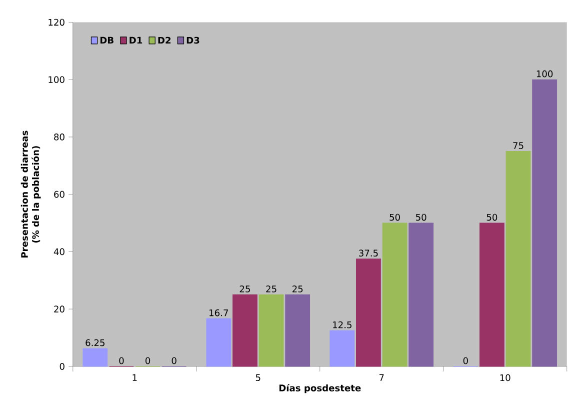 The image size is (579, 416). What do you see at coordinates (56, 22) in the screenshot?
I see `y-tick-label: 120` at bounding box center [56, 22].